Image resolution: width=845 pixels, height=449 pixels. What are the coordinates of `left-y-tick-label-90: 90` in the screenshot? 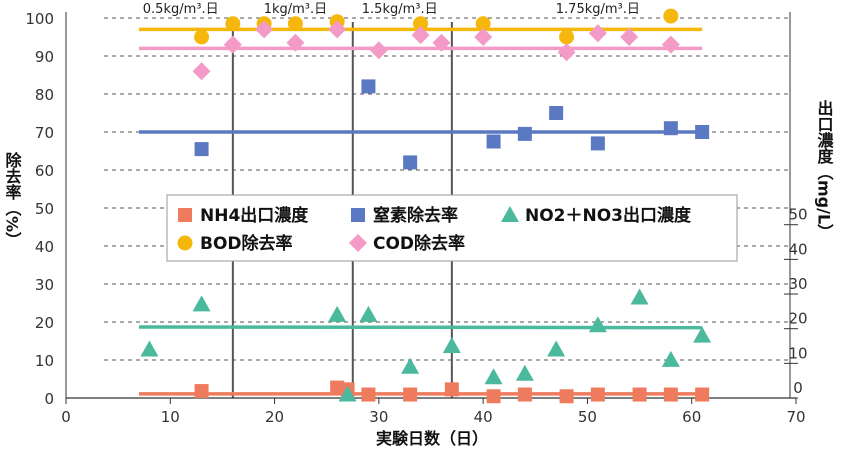 It's located at (44, 57).